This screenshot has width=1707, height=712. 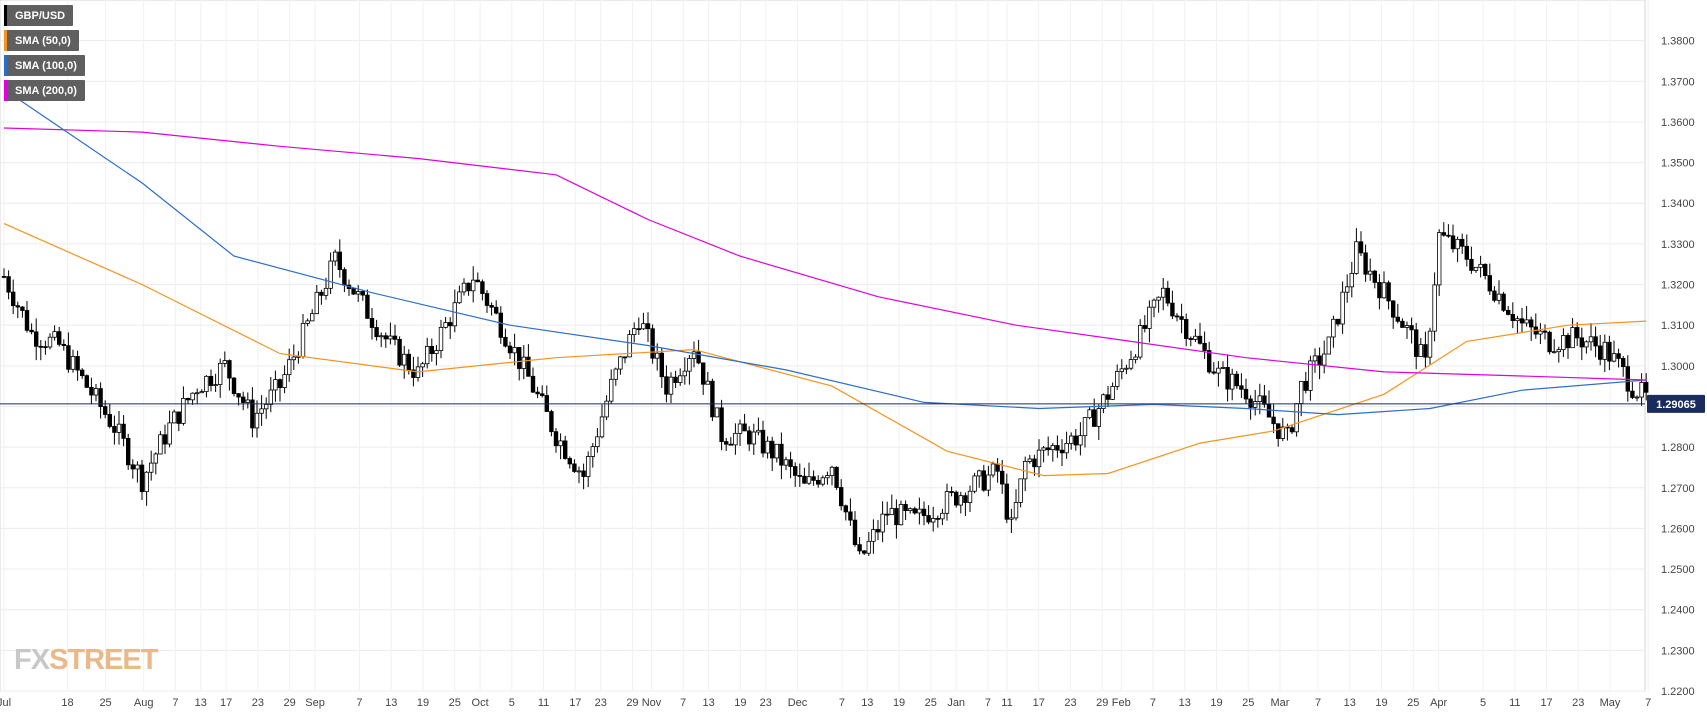 What do you see at coordinates (44, 90) in the screenshot?
I see `legend-item: SMA (200,0)` at bounding box center [44, 90].